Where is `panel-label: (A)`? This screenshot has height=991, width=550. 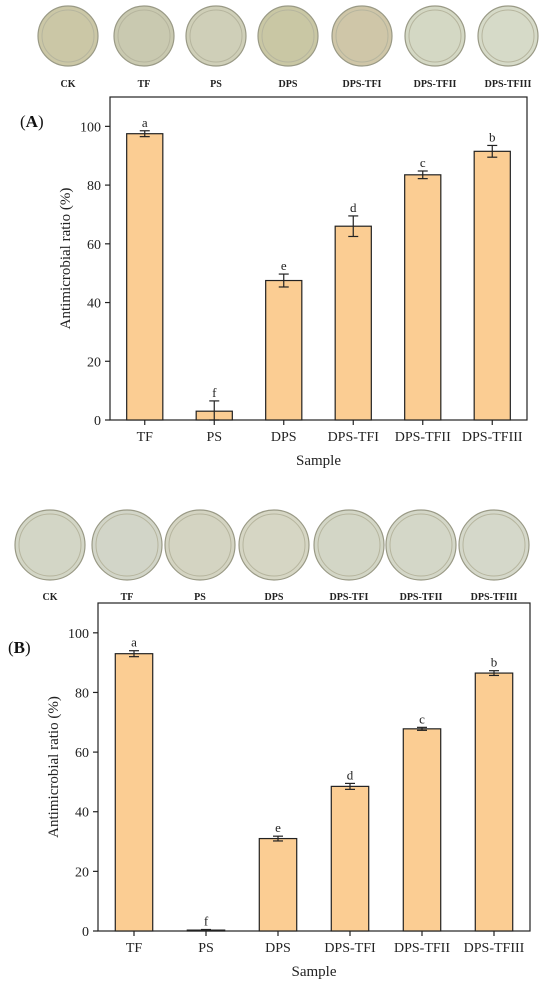 panel-label: (A) is located at coordinates (32, 121).